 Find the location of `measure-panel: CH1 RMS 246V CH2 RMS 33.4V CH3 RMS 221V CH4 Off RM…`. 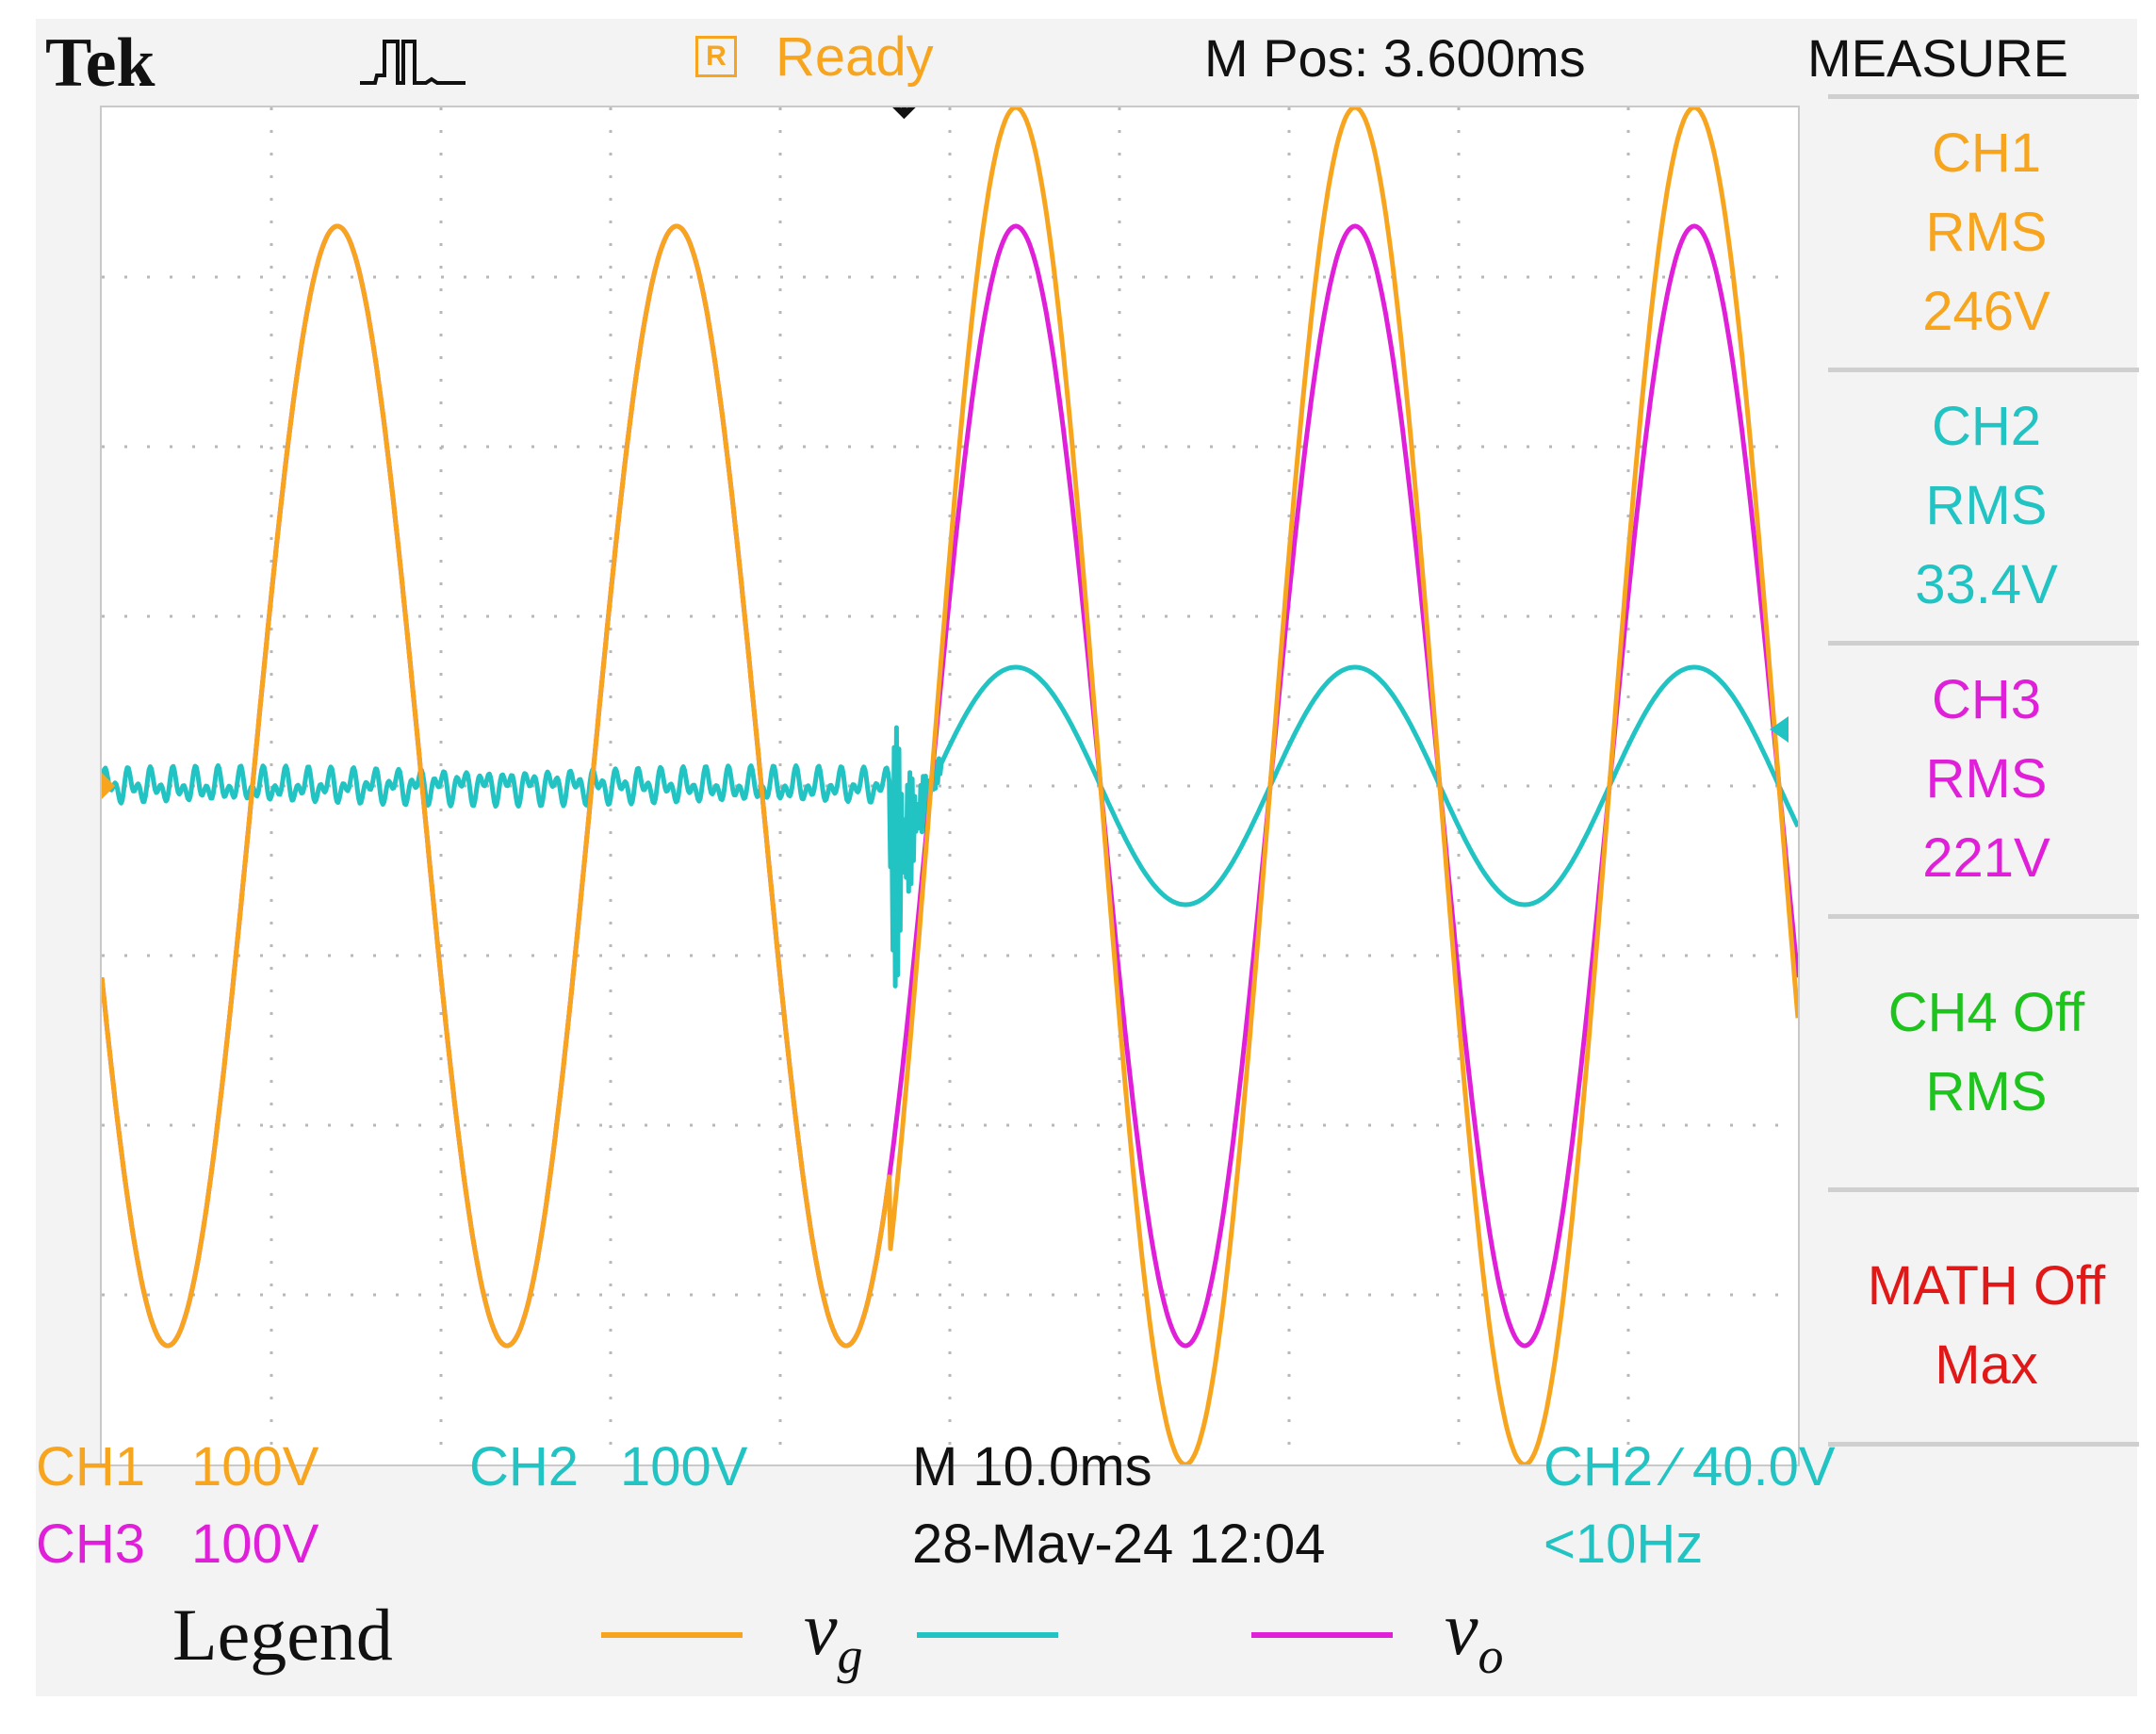

measure-panel: CH1 RMS 246V CH2 RMS 33.4V CH3 RMS 221V CH4 Off RM… is located at coordinates (1963, 770).